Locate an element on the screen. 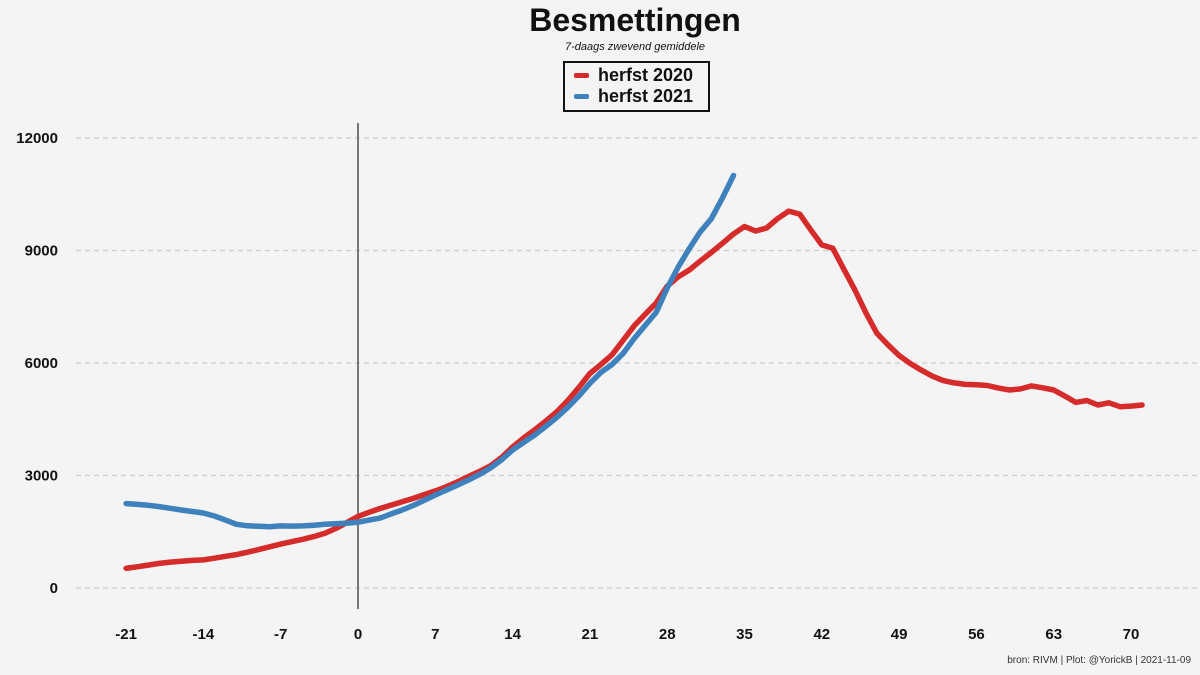  y-tick-label-9000: 9000 is located at coordinates (41, 251).